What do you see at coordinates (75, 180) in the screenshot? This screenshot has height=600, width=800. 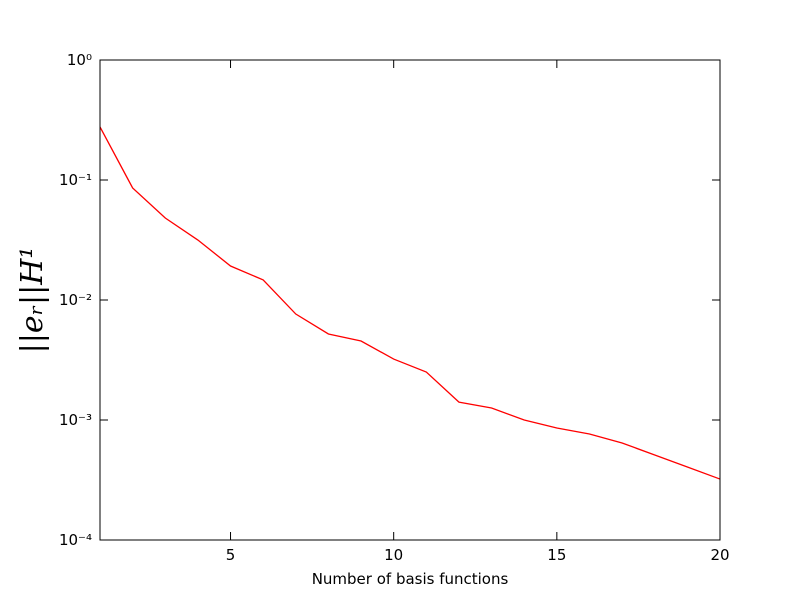 I see `y-tick-label: 10⁻¹` at bounding box center [75, 180].